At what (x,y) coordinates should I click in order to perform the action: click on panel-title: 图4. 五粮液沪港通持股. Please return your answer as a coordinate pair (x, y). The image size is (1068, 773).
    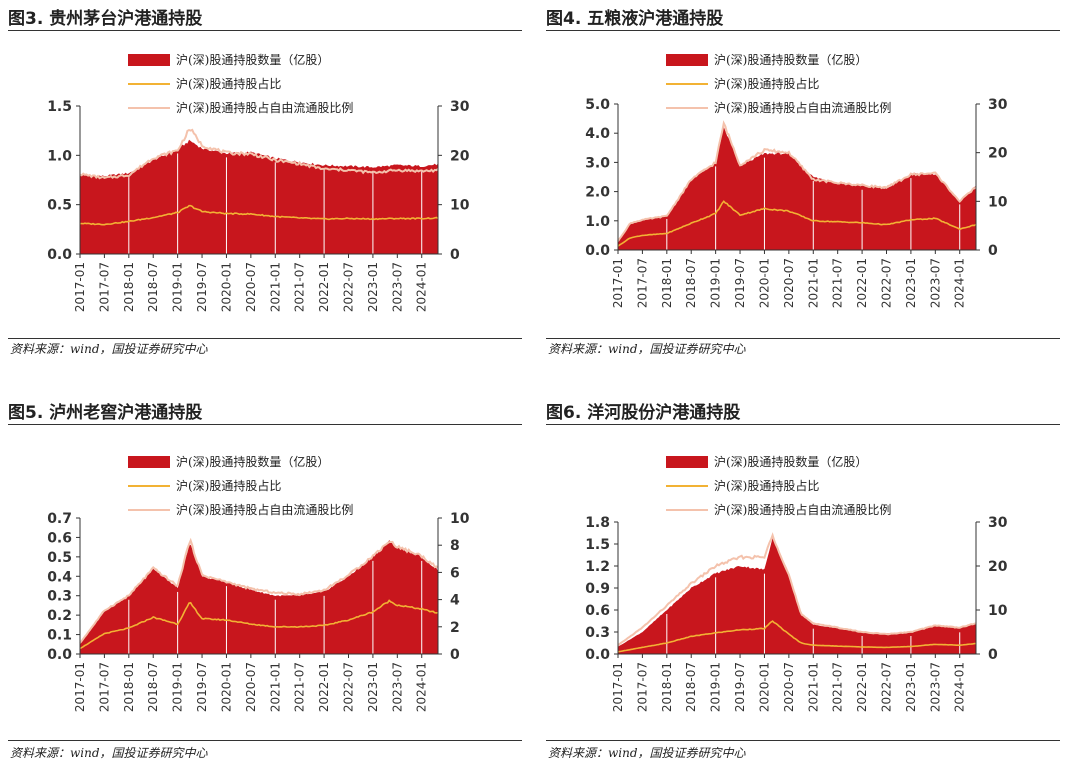
    Looking at the image, I should click on (635, 19).